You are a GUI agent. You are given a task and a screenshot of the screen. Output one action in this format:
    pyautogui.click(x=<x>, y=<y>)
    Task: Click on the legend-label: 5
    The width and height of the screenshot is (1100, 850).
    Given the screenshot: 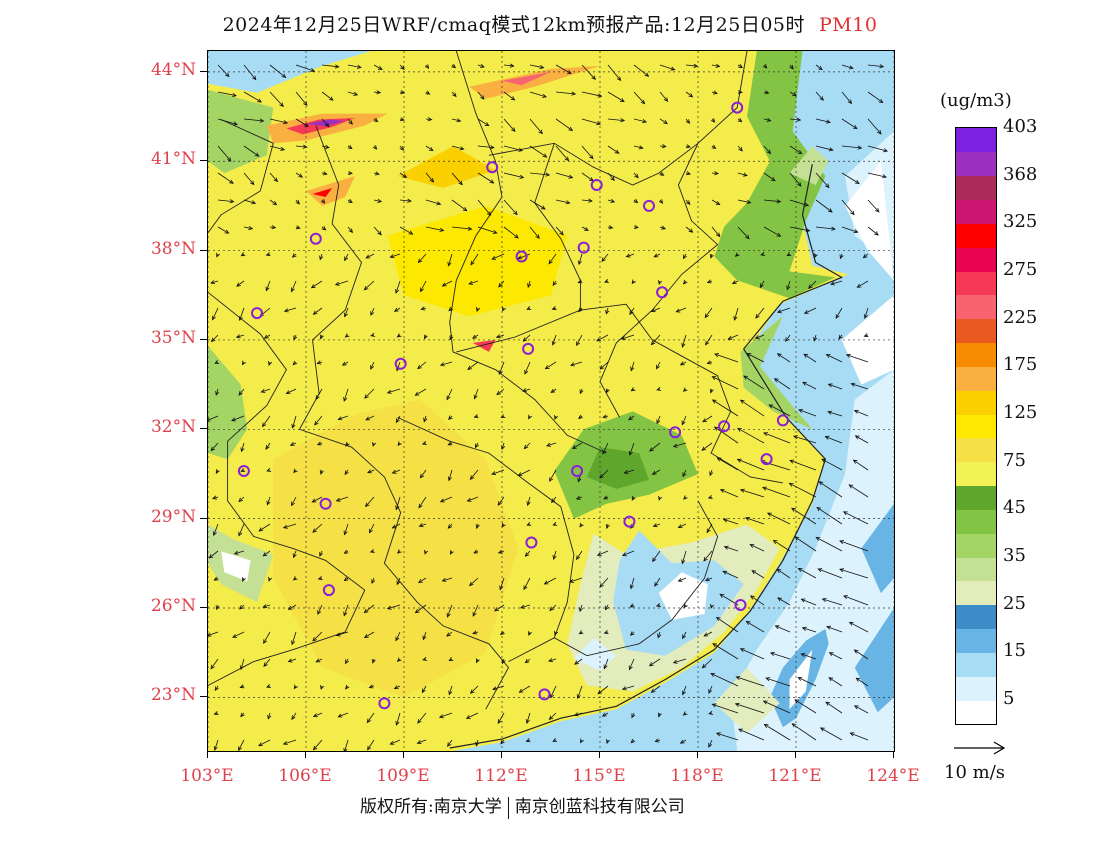 What is the action you would take?
    pyautogui.click(x=1009, y=699)
    